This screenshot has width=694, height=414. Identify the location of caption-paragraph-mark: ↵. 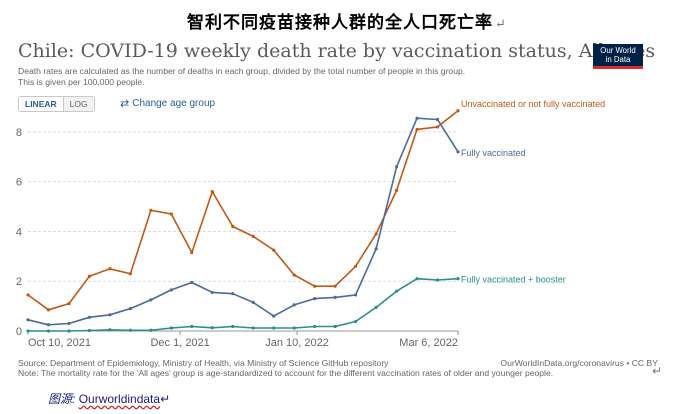
(165, 399).